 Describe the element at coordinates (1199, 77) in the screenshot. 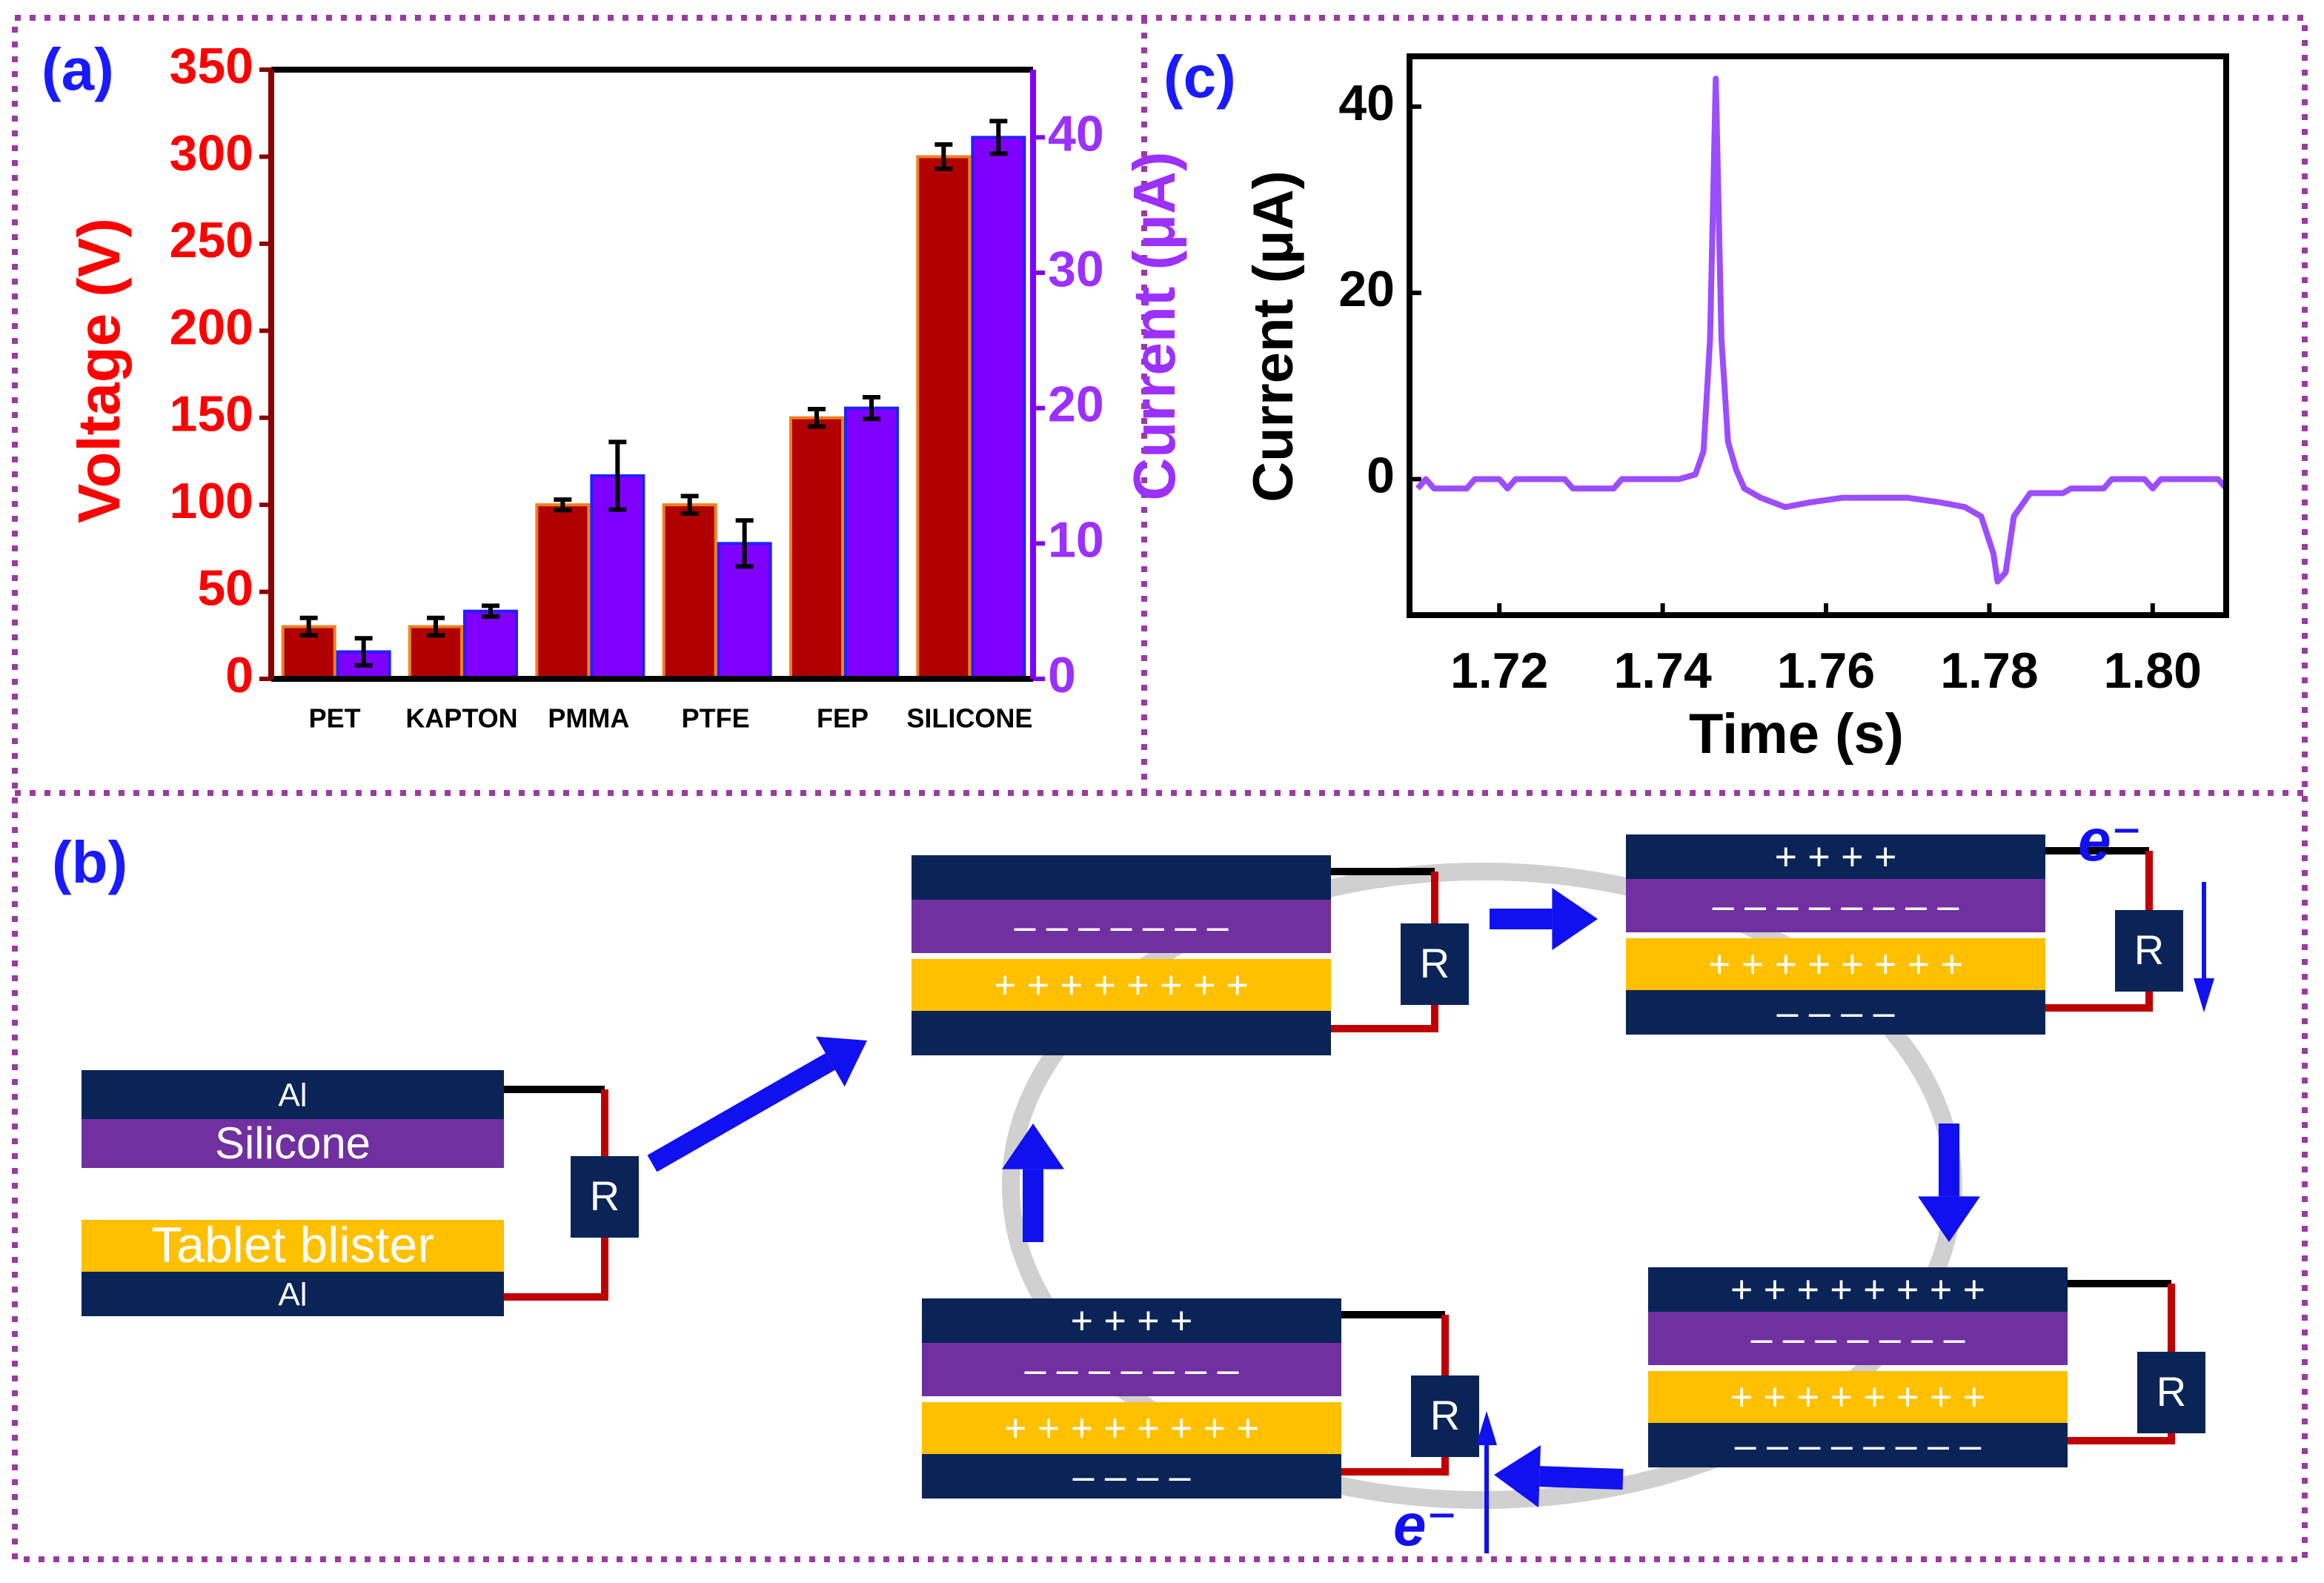

I see `panel-label: (c)` at that location.